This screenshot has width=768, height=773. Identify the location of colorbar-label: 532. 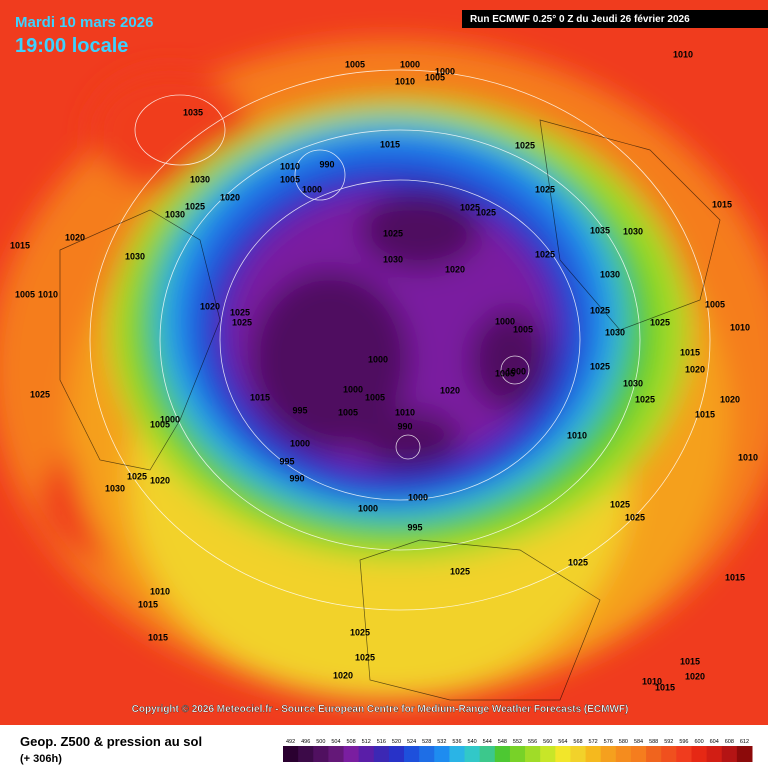
(441, 742).